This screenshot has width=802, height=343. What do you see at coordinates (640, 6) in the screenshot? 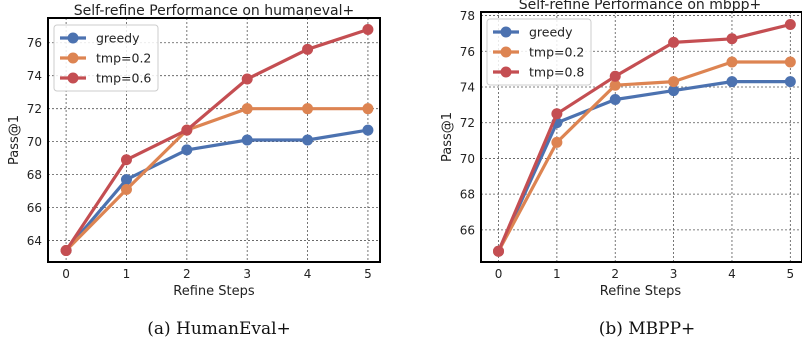
I see `chart-title: Self-refine Performance on mbpp+` at bounding box center [640, 6].